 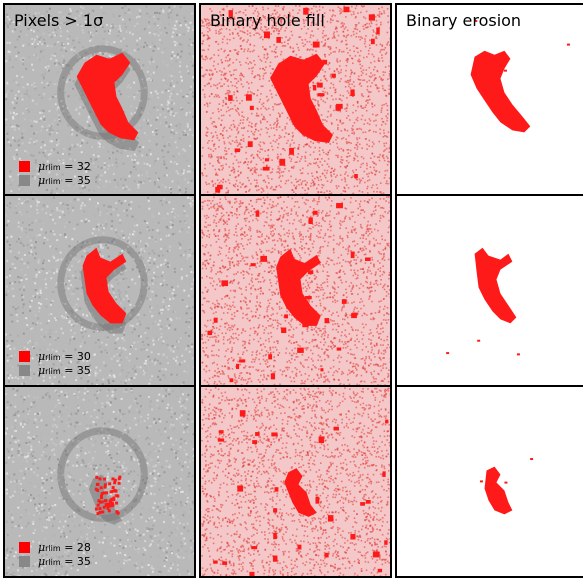 I want to click on image-r0-c2, so click(x=490, y=99).